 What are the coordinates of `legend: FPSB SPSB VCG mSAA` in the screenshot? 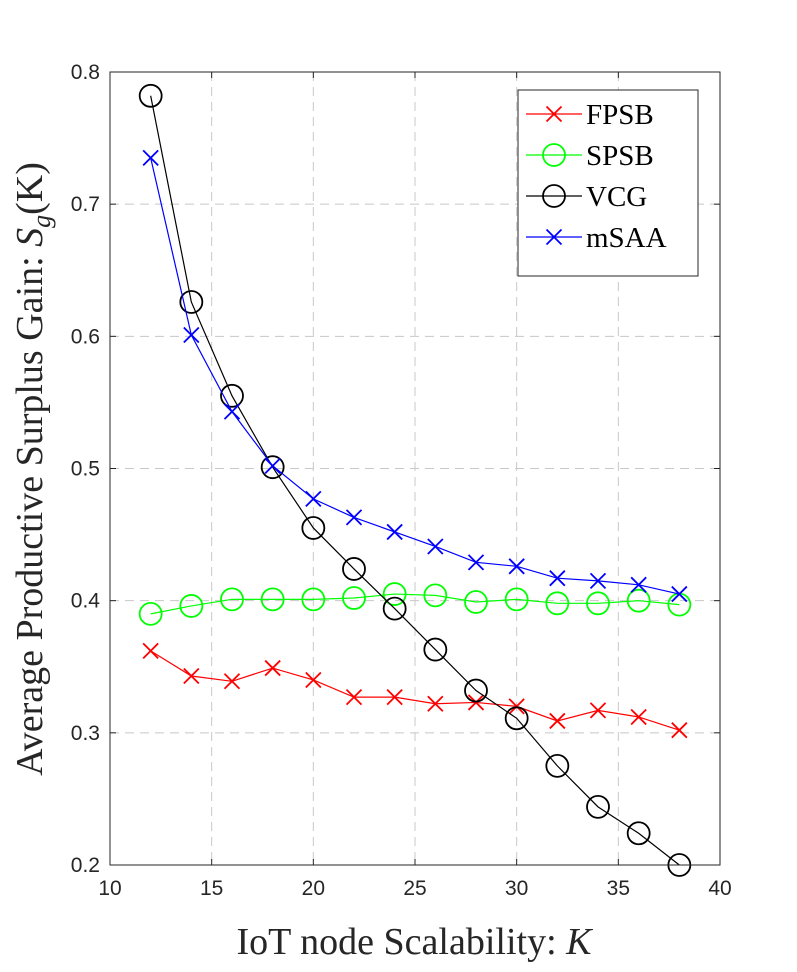 It's located at (608, 183).